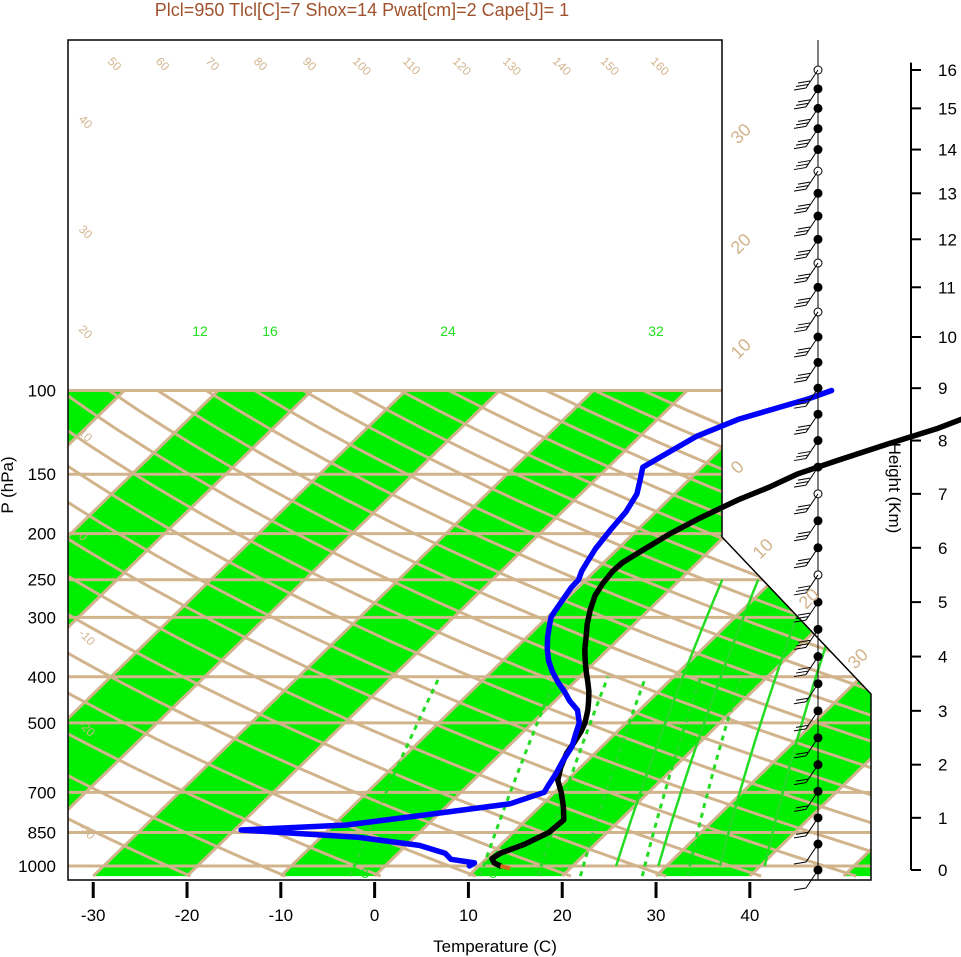 Image resolution: width=961 pixels, height=957 pixels. Describe the element at coordinates (115, 64) in the screenshot. I see `isotherm-label: 50` at that location.